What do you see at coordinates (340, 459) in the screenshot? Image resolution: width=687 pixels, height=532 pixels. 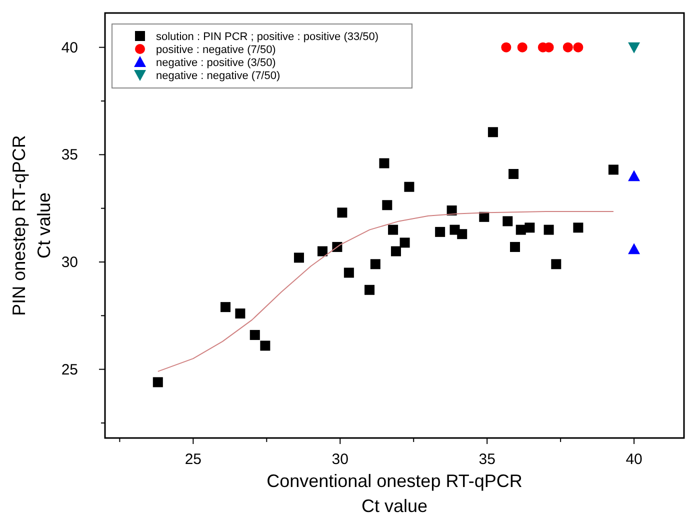 I see `x-tick-label: 30` at bounding box center [340, 459].